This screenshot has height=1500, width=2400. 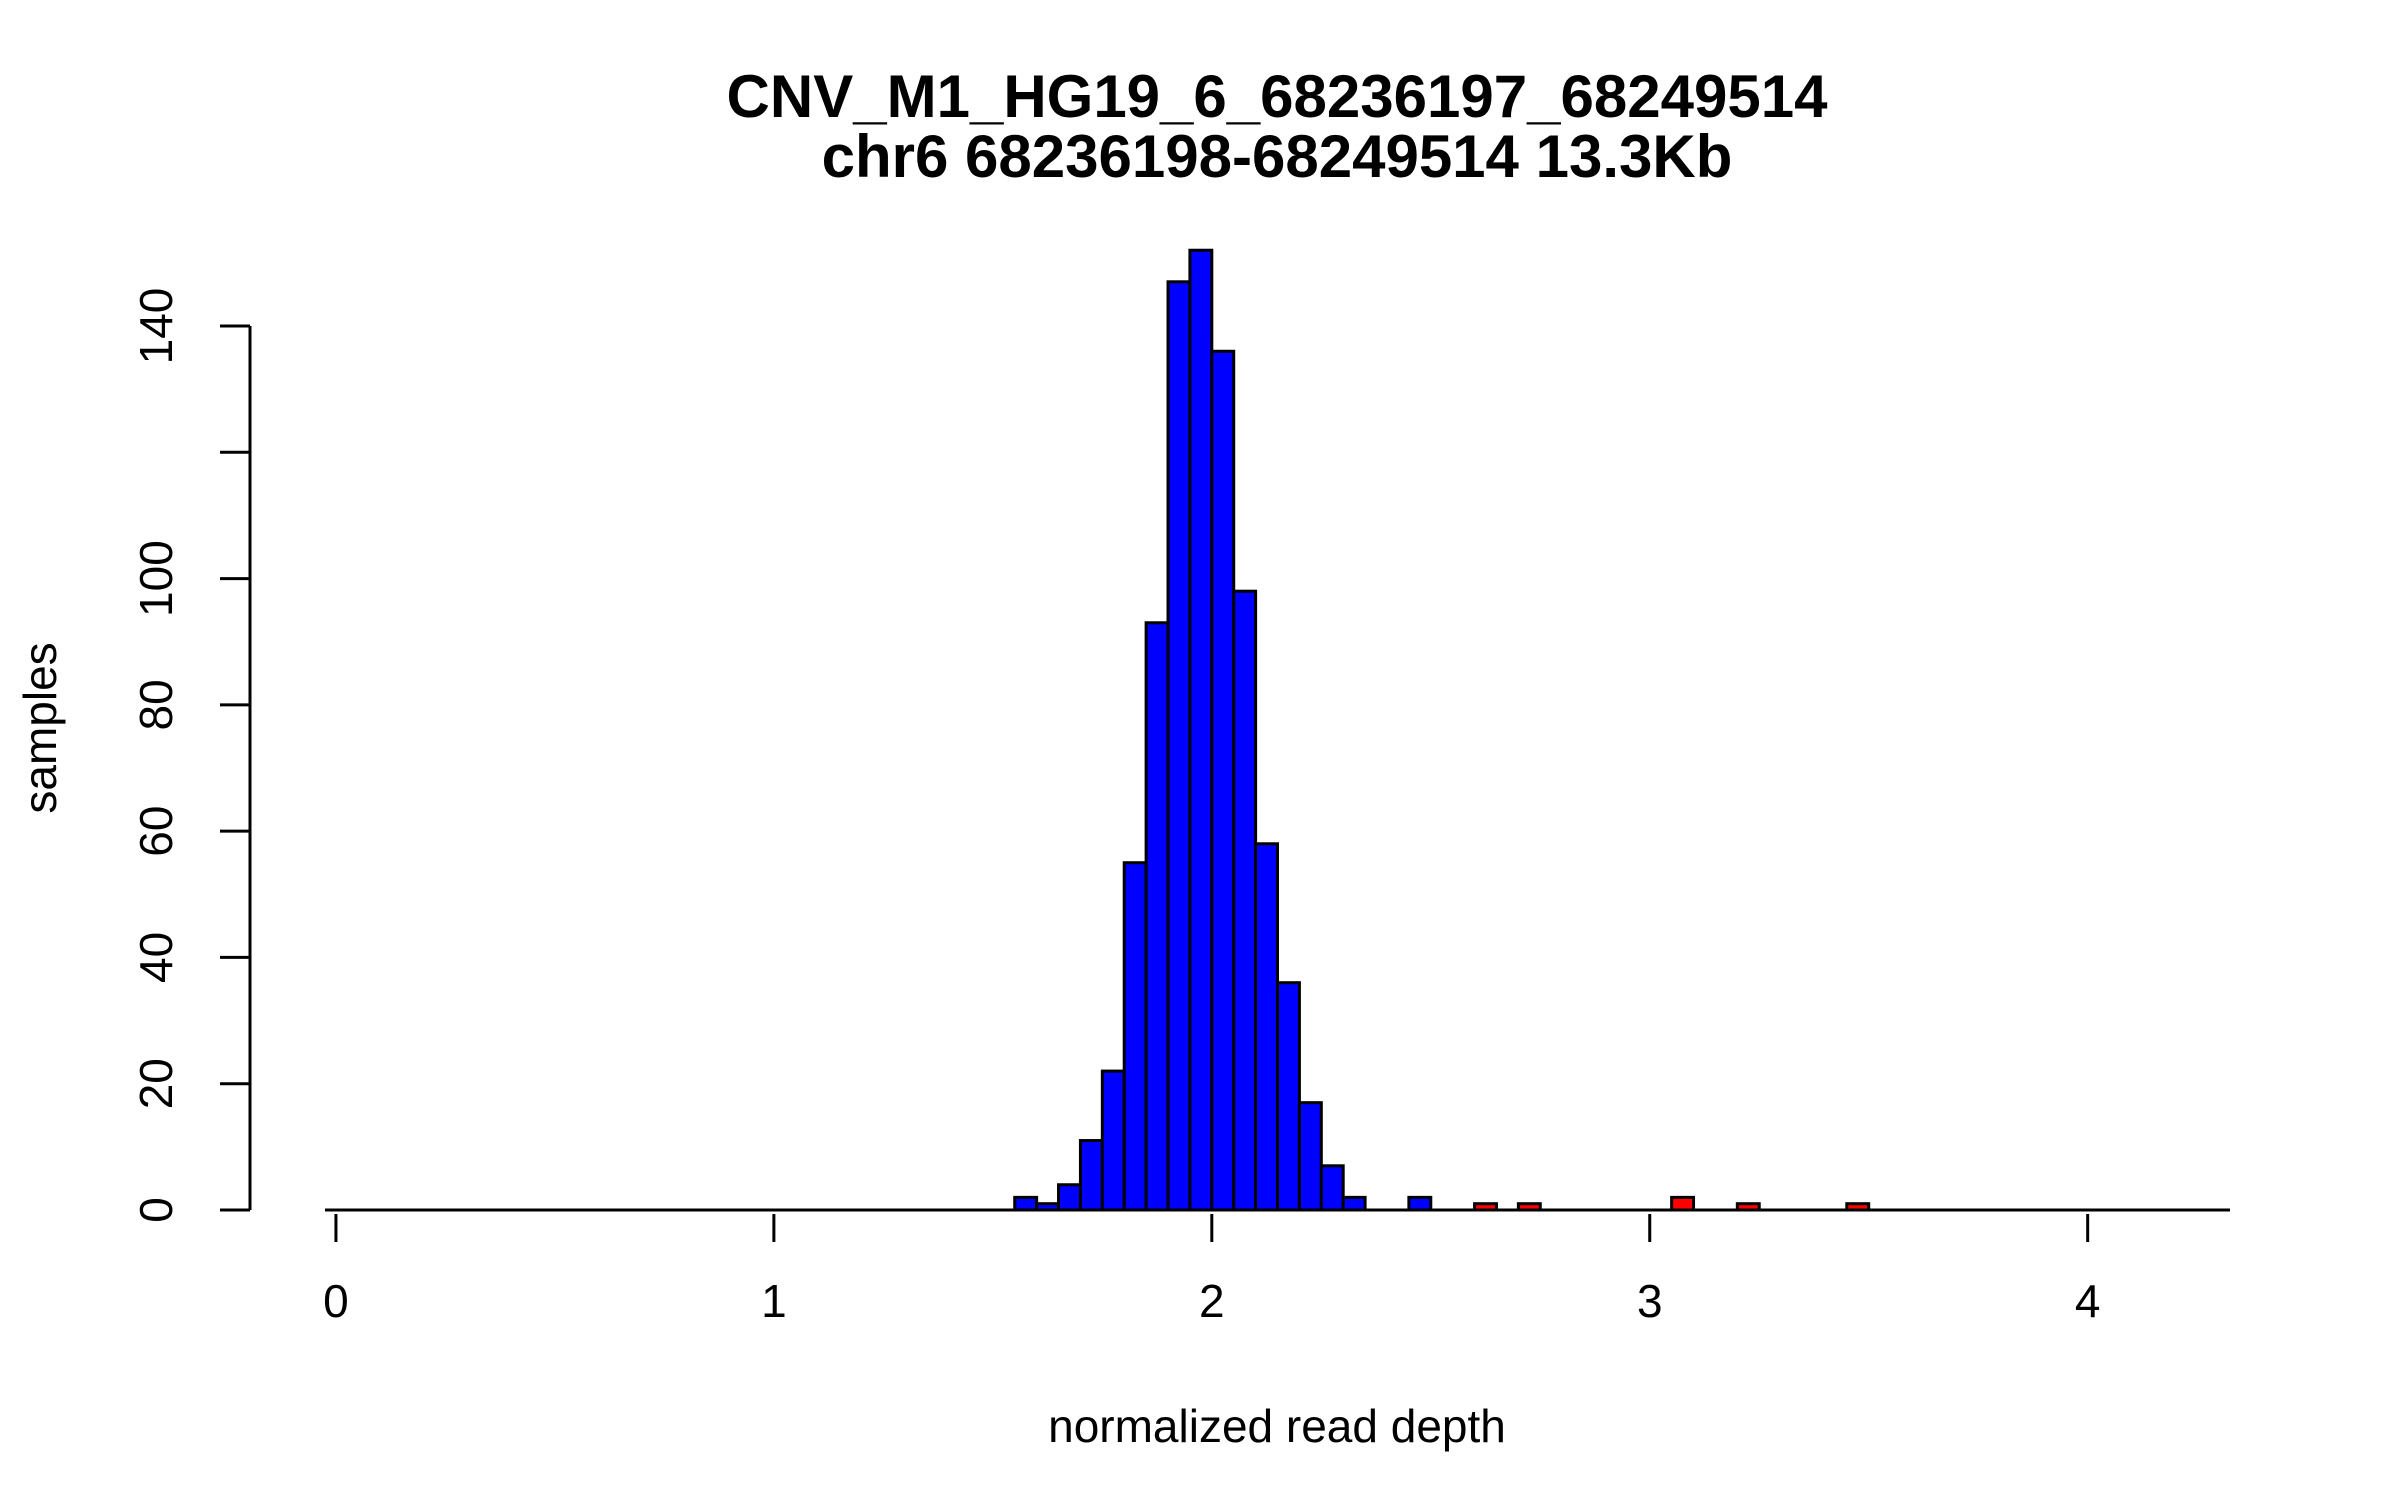 I want to click on y-tick-label: 100, so click(x=156, y=578).